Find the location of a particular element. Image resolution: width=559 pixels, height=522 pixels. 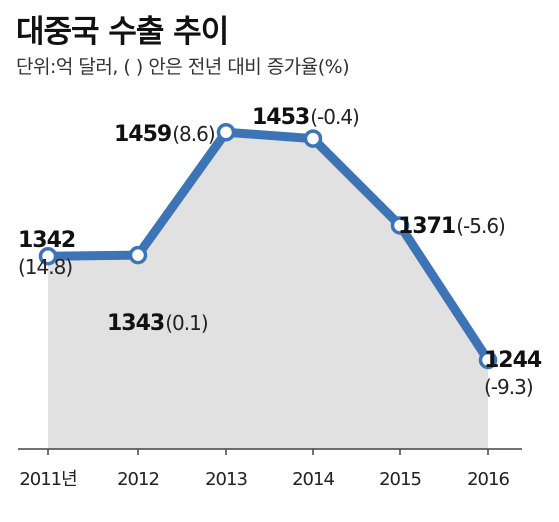

data-change-label: (14.8) is located at coordinates (45, 267).